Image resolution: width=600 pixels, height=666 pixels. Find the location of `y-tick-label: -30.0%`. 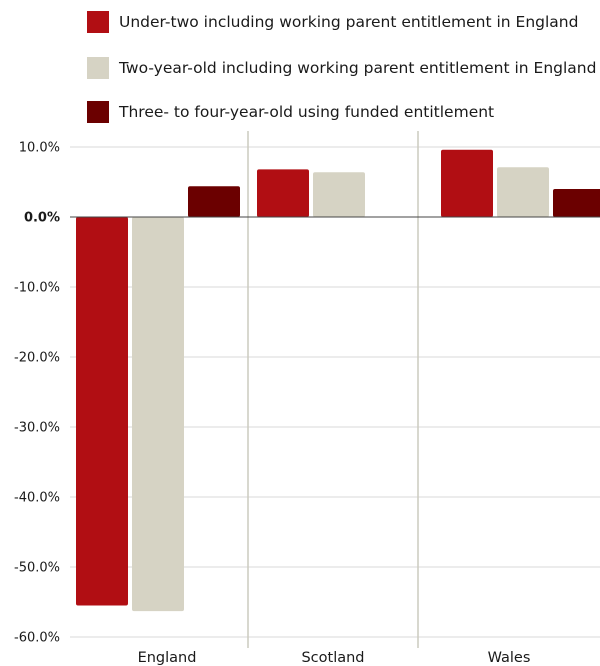

y-tick-label: -30.0% is located at coordinates (37, 428).